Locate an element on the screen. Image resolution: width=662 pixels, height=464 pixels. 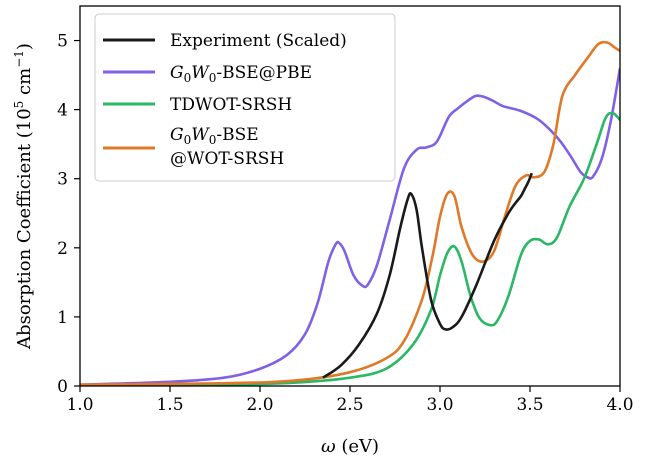
x-tick-label: 1.5 is located at coordinates (169, 405).